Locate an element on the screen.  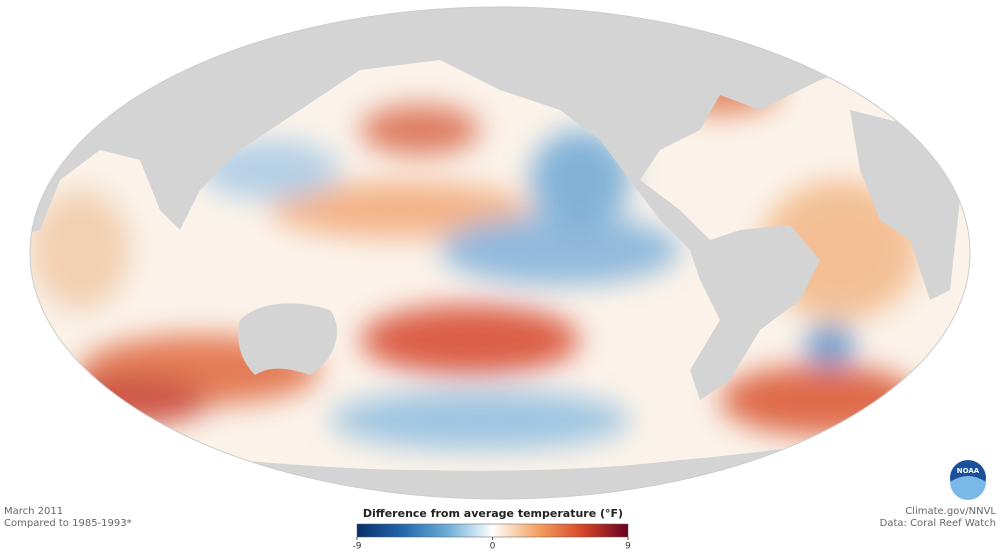
map-credit: Climate.gov/NNVL is located at coordinates (950, 511).